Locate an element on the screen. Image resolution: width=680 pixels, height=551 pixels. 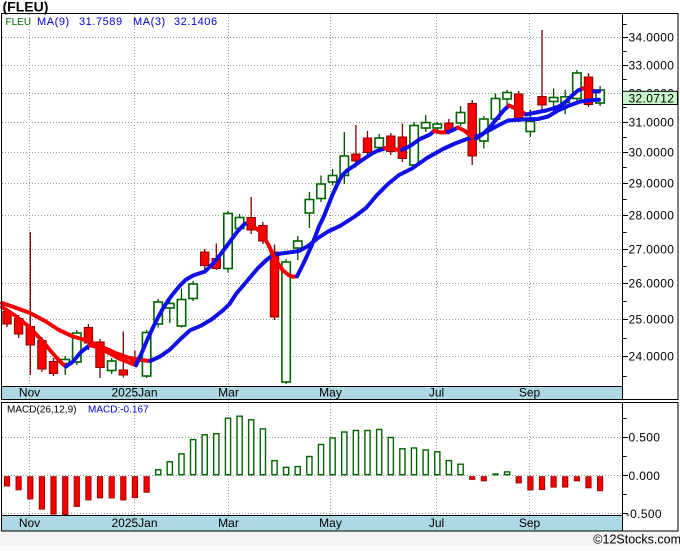
svg-text: 31.0000 is located at coordinates (652, 123).